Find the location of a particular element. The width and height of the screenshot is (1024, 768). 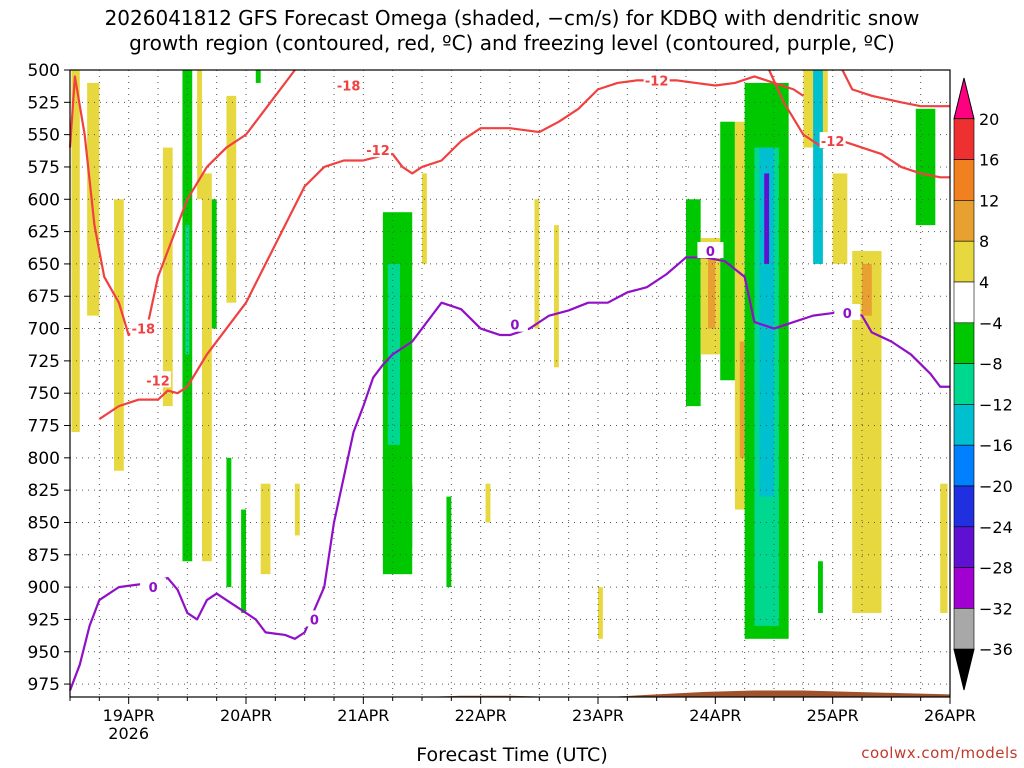

dgz-contour-label-1-1-bg is located at coordinates (378, 149).